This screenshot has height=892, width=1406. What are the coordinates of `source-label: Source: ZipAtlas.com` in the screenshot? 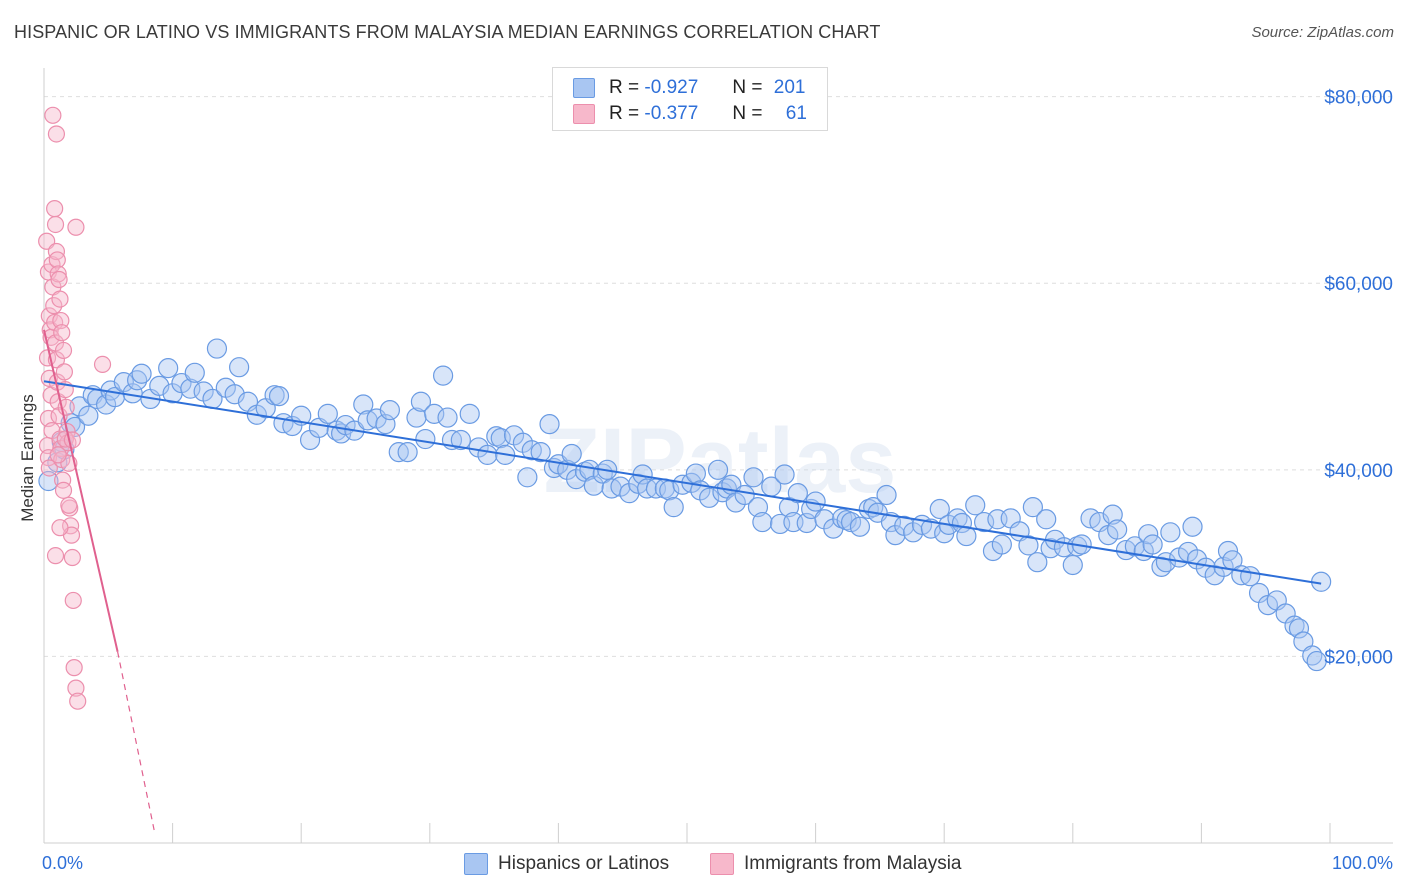 It's located at (1322, 32).